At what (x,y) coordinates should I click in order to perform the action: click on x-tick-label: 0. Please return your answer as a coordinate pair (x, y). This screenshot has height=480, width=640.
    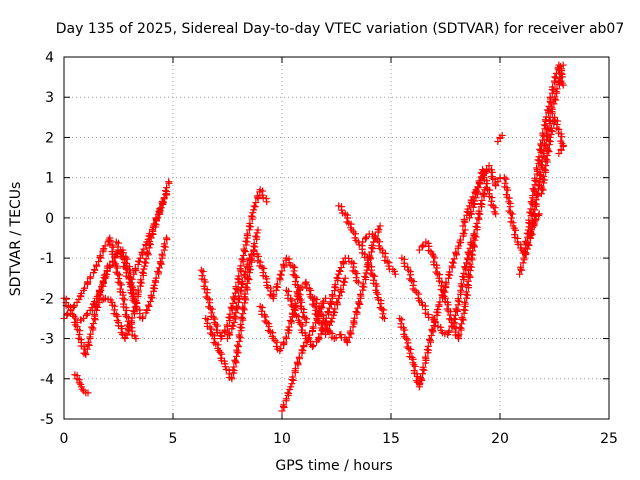
    Looking at the image, I should click on (64, 439).